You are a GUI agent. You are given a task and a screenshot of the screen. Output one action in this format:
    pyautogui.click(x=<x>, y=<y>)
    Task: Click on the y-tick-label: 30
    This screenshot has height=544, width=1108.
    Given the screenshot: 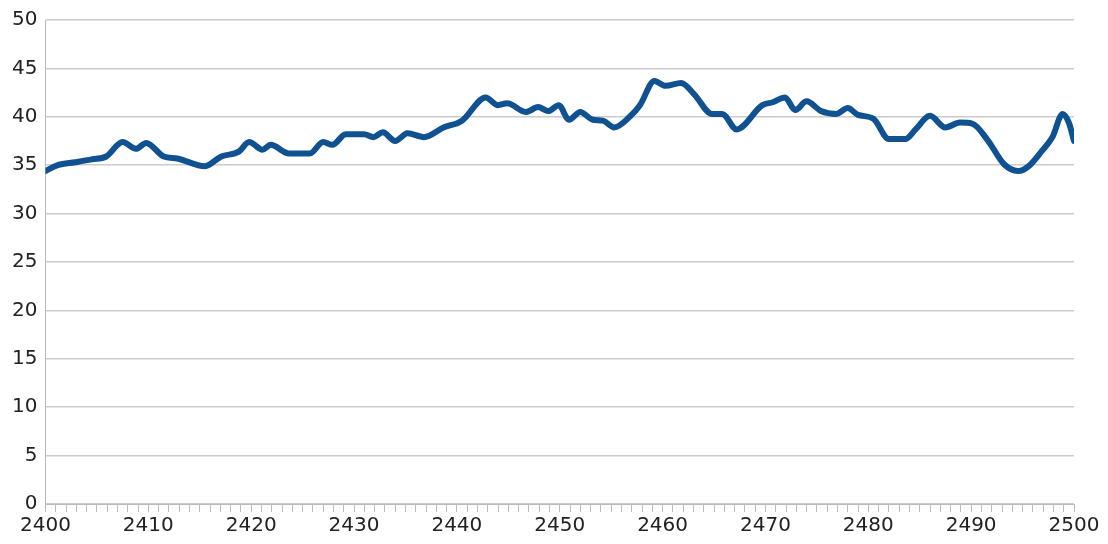 What is the action you would take?
    pyautogui.click(x=25, y=211)
    